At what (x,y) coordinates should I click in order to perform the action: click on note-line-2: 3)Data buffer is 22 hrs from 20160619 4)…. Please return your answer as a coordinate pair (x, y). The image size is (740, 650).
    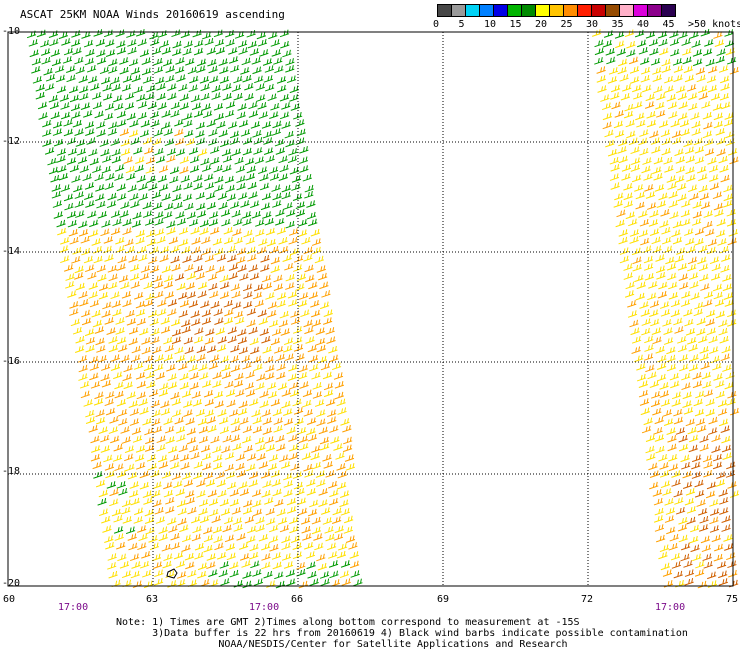
    Looking at the image, I should click on (402, 633).